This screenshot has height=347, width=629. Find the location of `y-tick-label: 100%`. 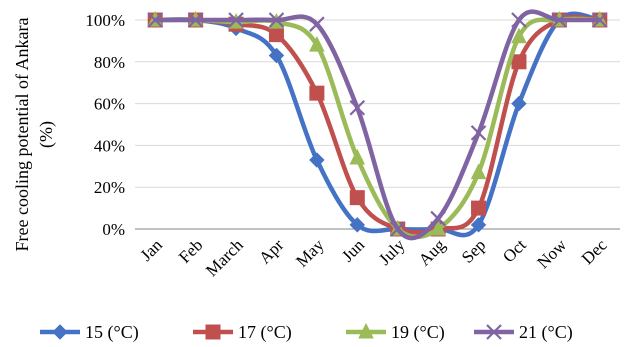

y-tick-label: 100% is located at coordinates (105, 20).